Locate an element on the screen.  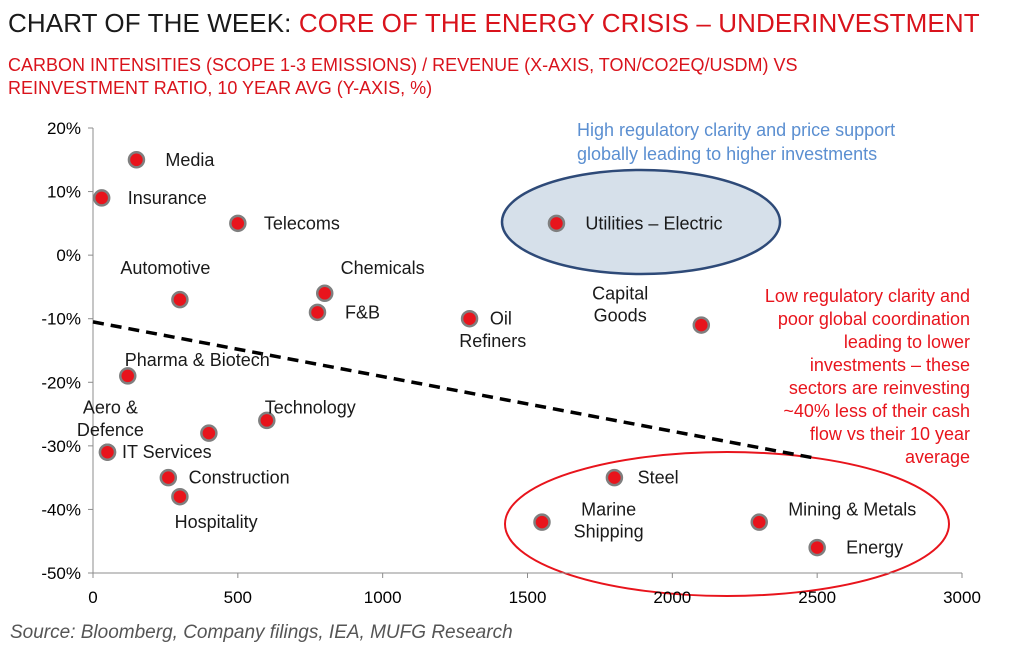
y-tick-label: -50% is located at coordinates (61, 573).